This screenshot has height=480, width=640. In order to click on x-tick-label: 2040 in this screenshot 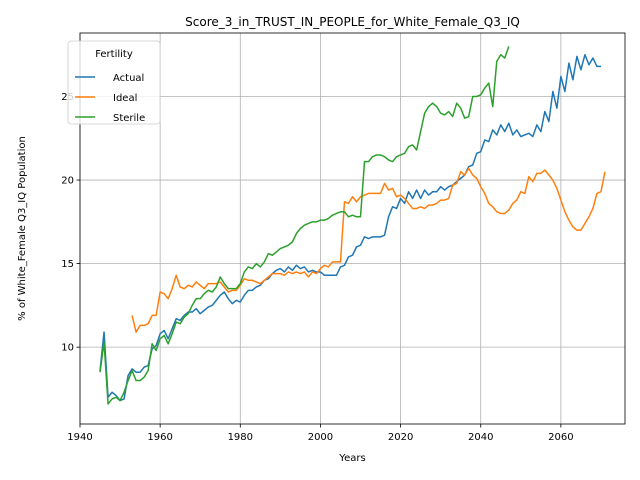, I will do `click(480, 437)`.